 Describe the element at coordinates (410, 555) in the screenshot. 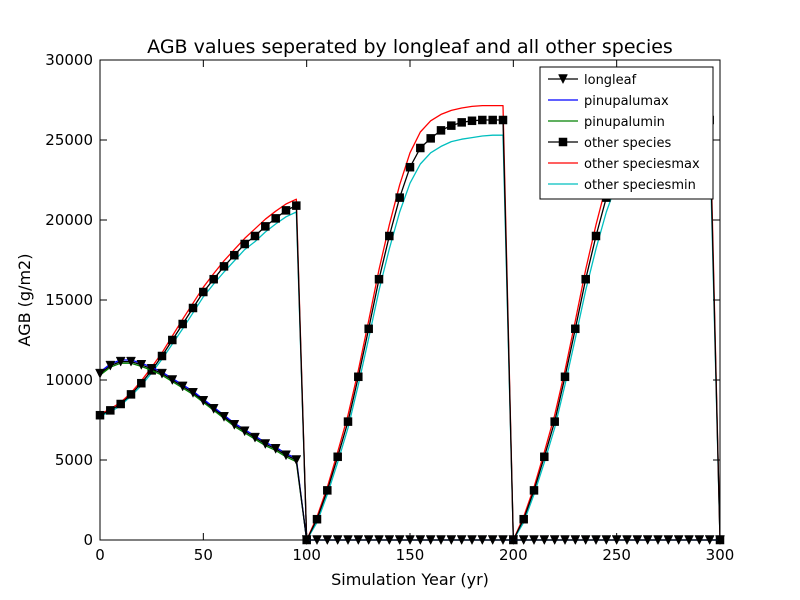

I see `x-tick-label: 150` at that location.